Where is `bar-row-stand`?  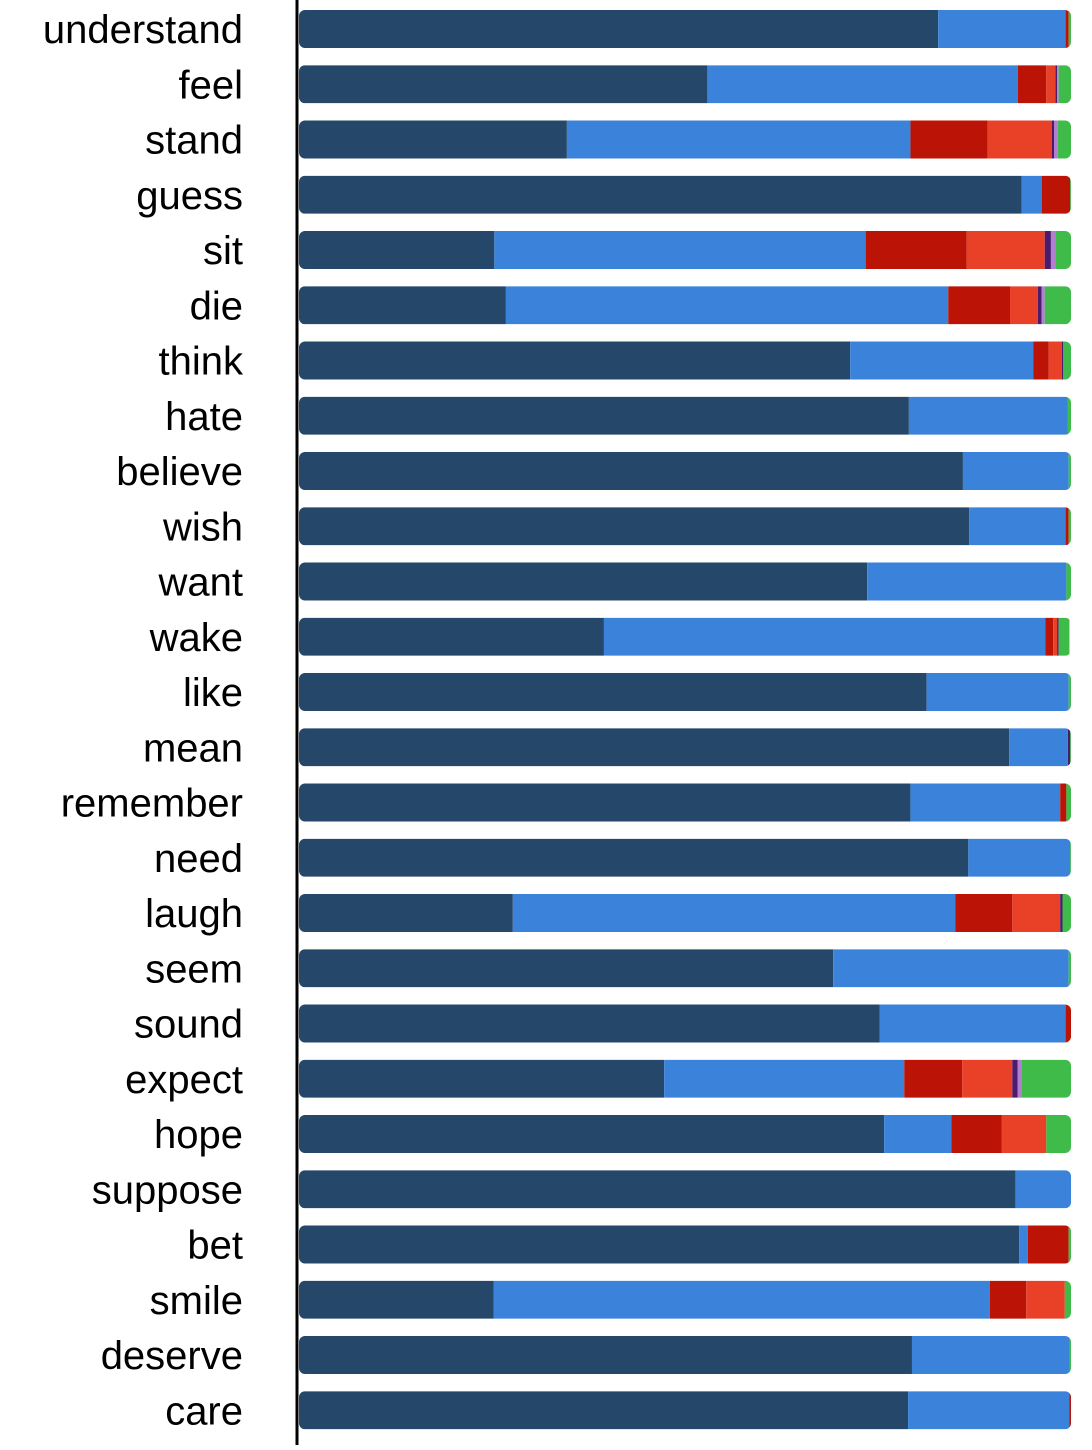 bar-row-stand is located at coordinates (685, 139).